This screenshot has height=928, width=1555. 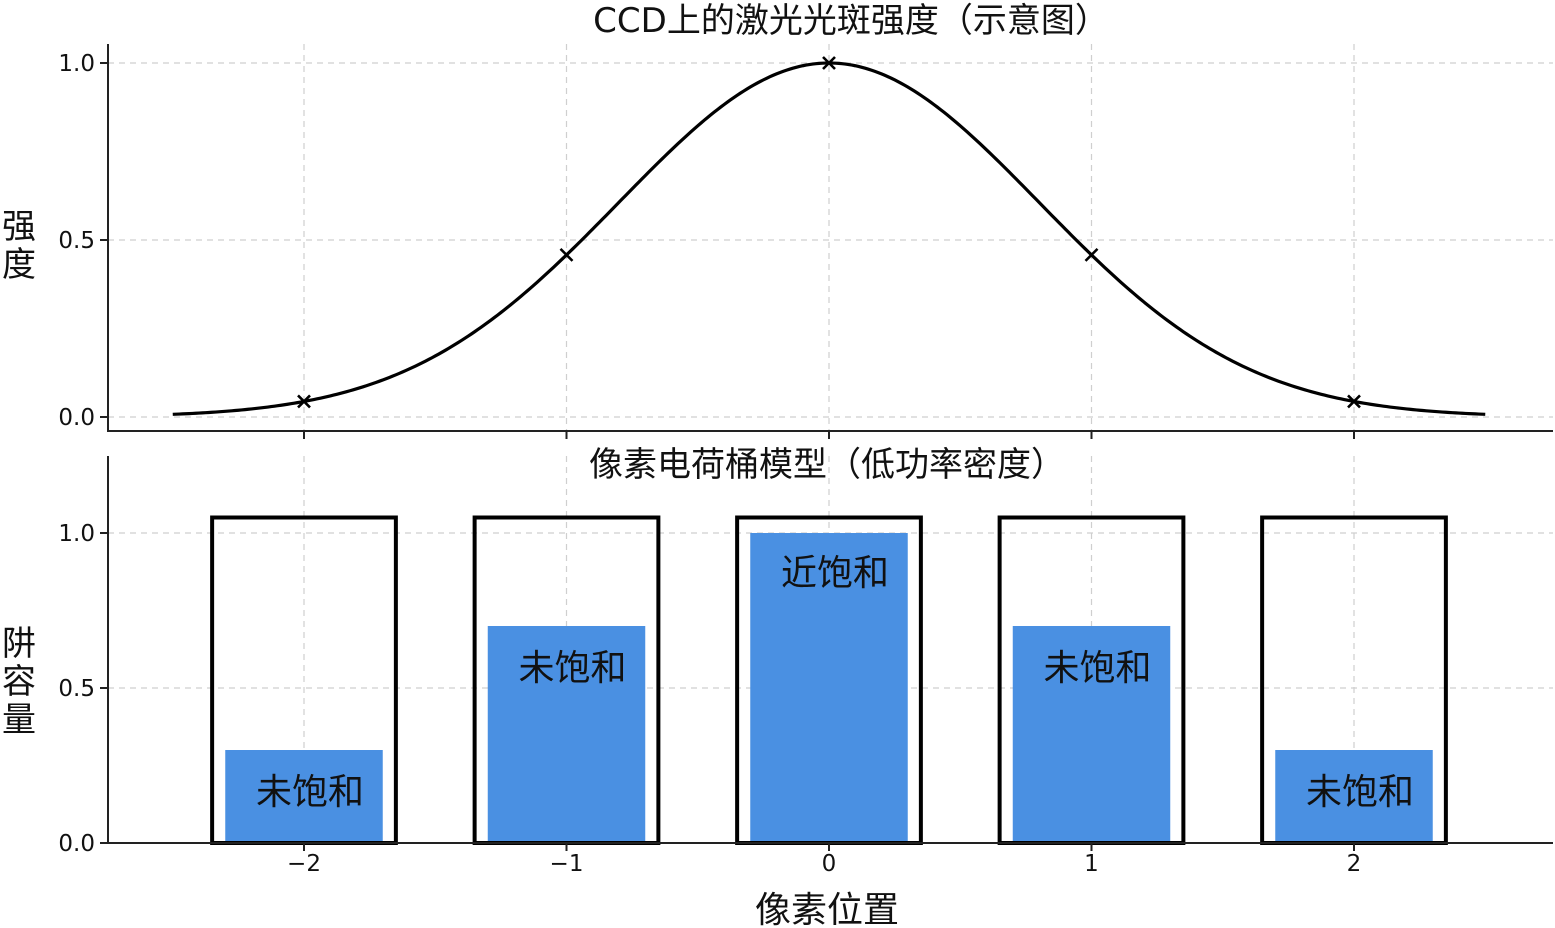 What do you see at coordinates (1360, 792) in the screenshot?
I see `bar-label-4: 未饱和` at bounding box center [1360, 792].